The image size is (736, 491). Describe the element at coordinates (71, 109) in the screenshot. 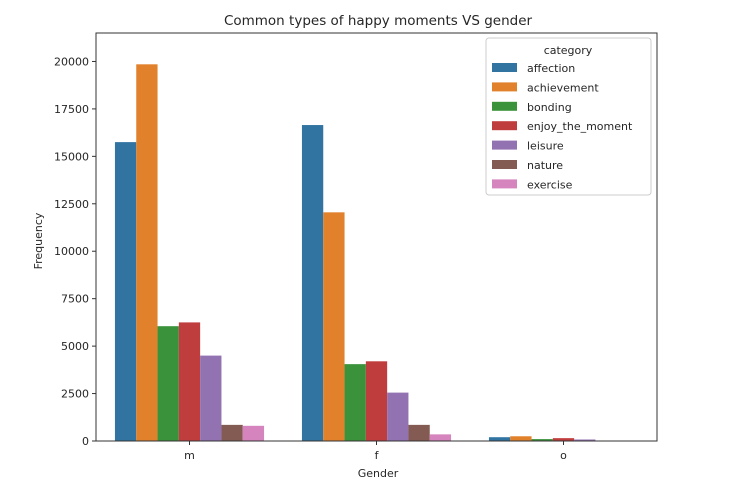

I see `y-tick-label: 17500` at that location.